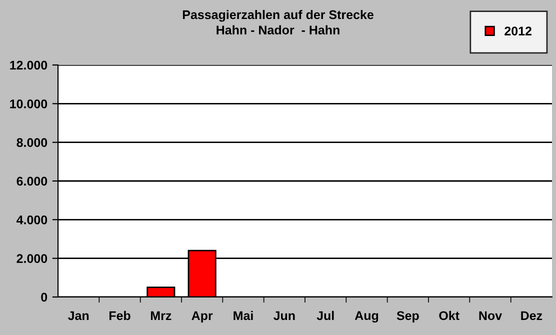 The image size is (556, 335). What do you see at coordinates (278, 22) in the screenshot?
I see `chart-title: Passagierzahlen auf der Strecke Hahn - Nador - Hahn` at bounding box center [278, 22].